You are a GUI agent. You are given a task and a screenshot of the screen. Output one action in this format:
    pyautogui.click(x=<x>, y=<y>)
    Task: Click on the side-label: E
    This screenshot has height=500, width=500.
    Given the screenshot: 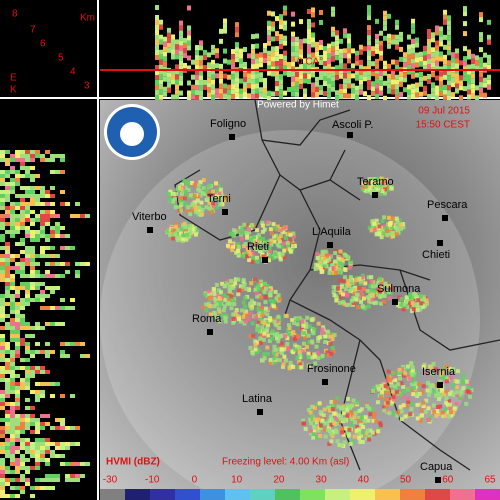 What is the action you would take?
    pyautogui.click(x=13, y=78)
    